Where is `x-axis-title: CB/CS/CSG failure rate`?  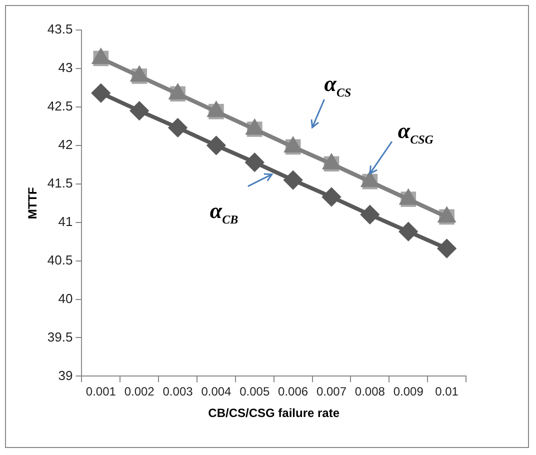 x-axis-title: CB/CS/CSG failure rate is located at coordinates (274, 413).